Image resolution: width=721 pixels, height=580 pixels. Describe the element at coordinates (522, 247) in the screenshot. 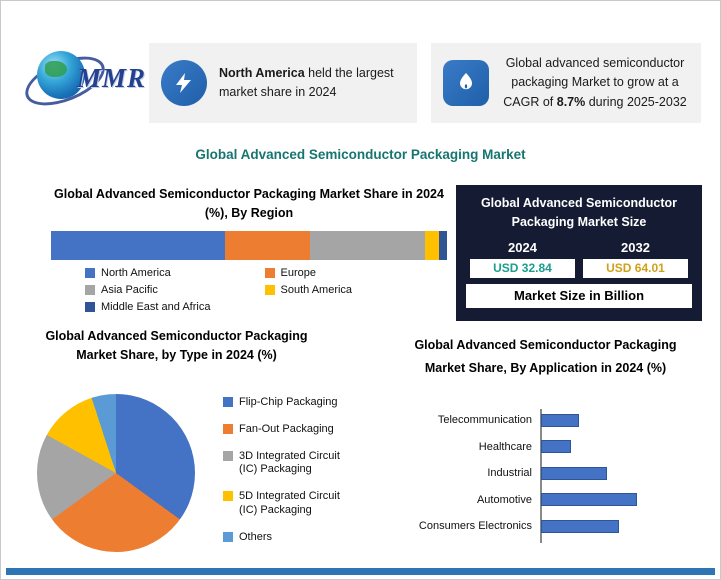

I see `market-size-year-2024: 2024` at that location.